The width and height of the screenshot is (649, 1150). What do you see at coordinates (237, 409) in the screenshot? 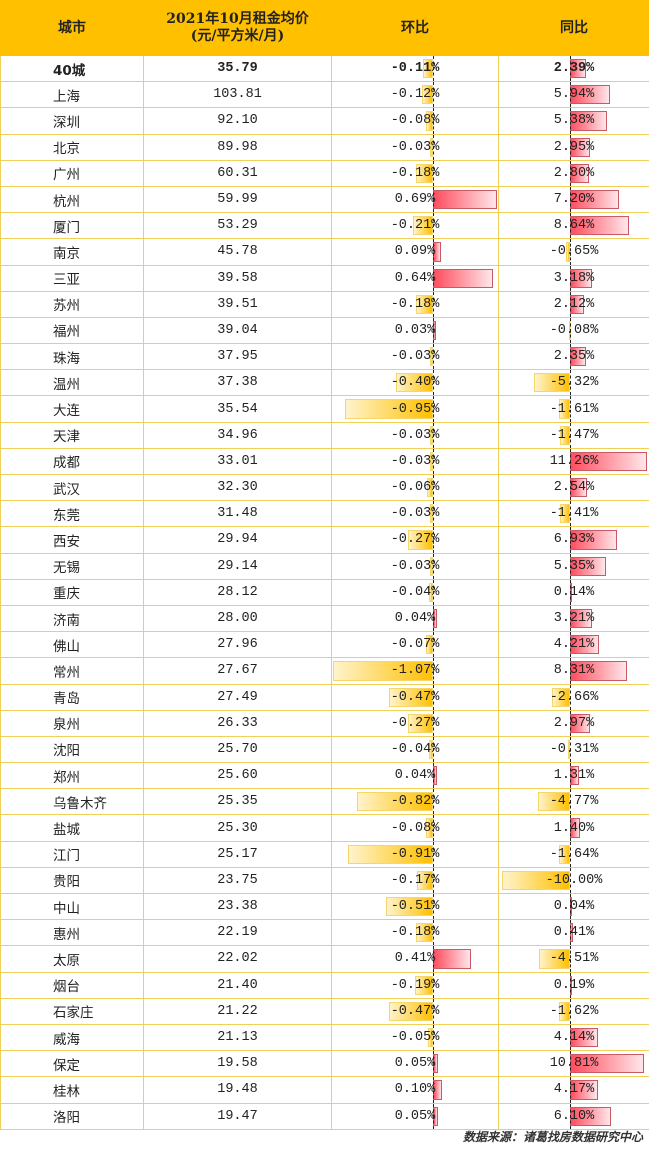
I see `avg-rent: 35.54` at bounding box center [237, 409].